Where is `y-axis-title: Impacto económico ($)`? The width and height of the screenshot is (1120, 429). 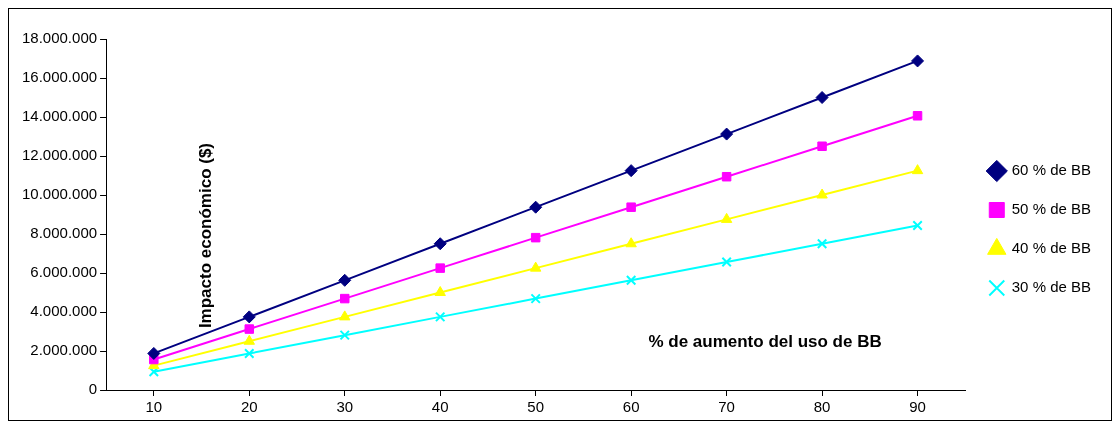 y-axis-title: Impacto económico ($) is located at coordinates (206, 235).